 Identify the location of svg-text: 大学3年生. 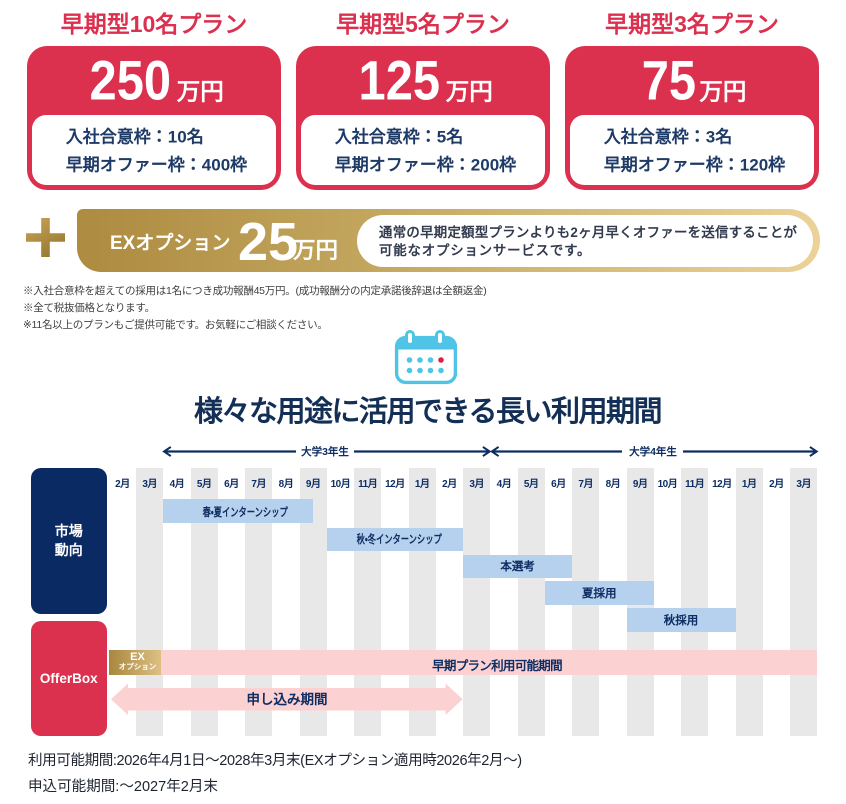
(325, 451).